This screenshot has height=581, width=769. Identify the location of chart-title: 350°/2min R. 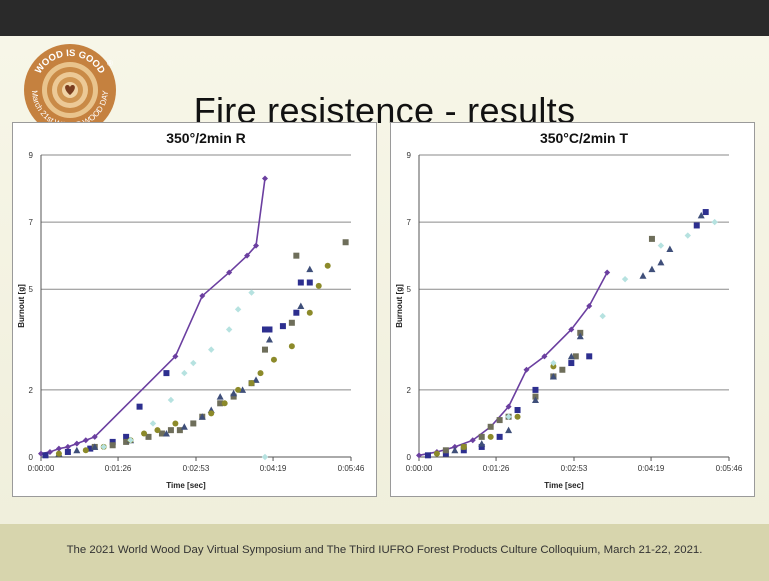
(206, 138).